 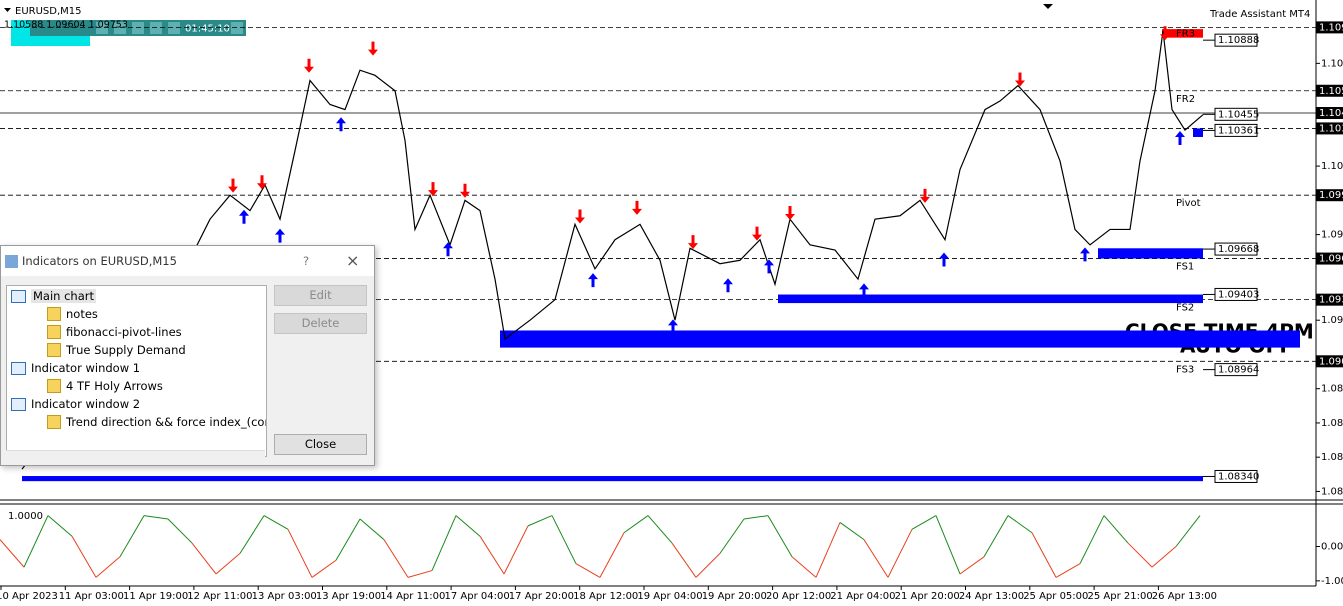 I want to click on price-label: 1.09403, so click(x=1238, y=294).